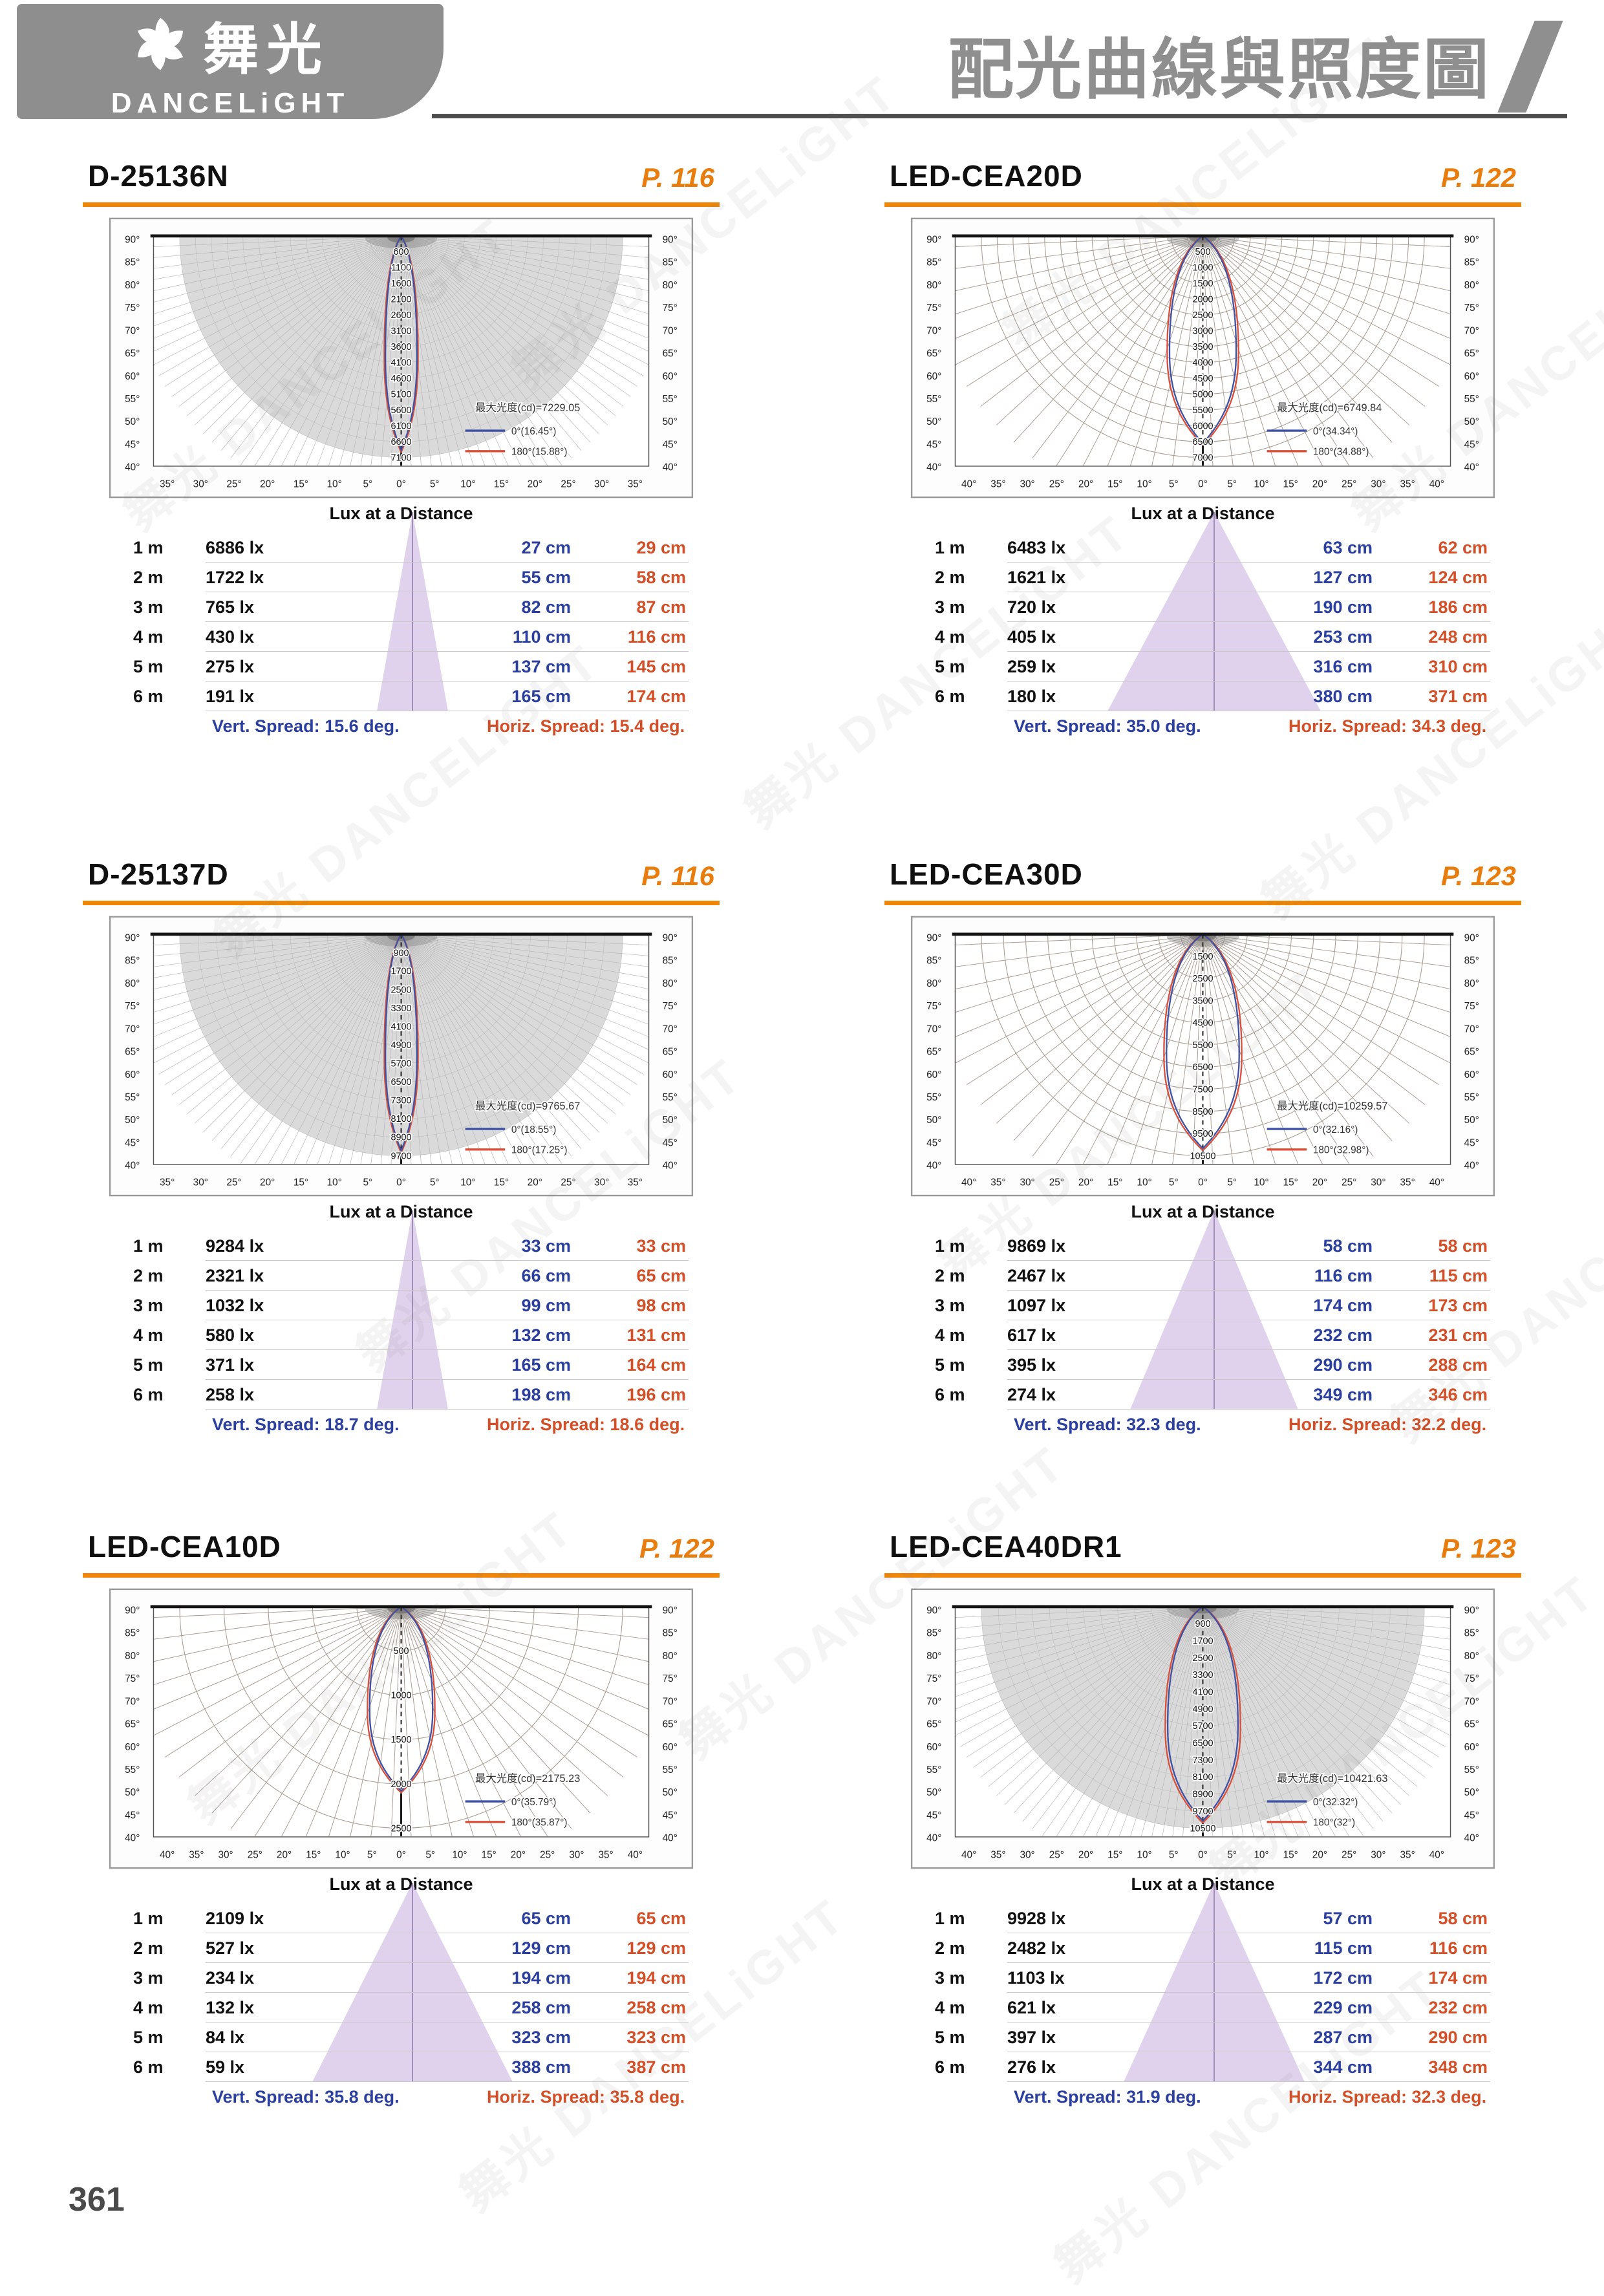  What do you see at coordinates (161, 44) in the screenshot?
I see `dancelight-flower-icon` at bounding box center [161, 44].